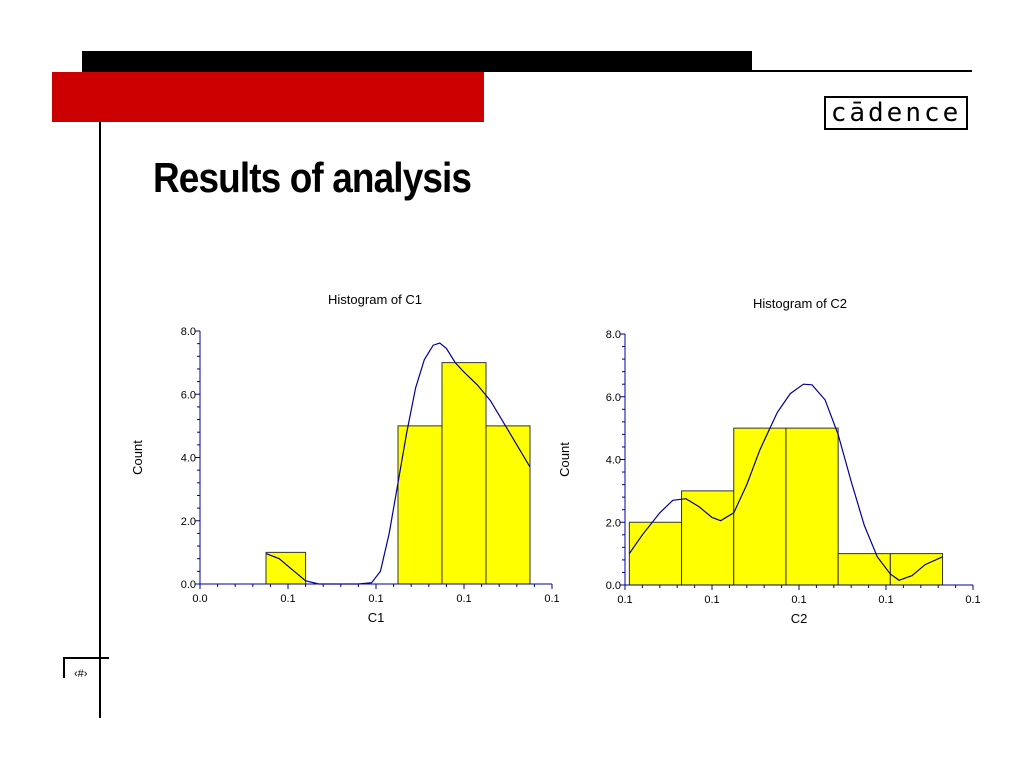 The width and height of the screenshot is (1024, 768). What do you see at coordinates (86, 658) in the screenshot?
I see `footer-rule-horizontal` at bounding box center [86, 658].